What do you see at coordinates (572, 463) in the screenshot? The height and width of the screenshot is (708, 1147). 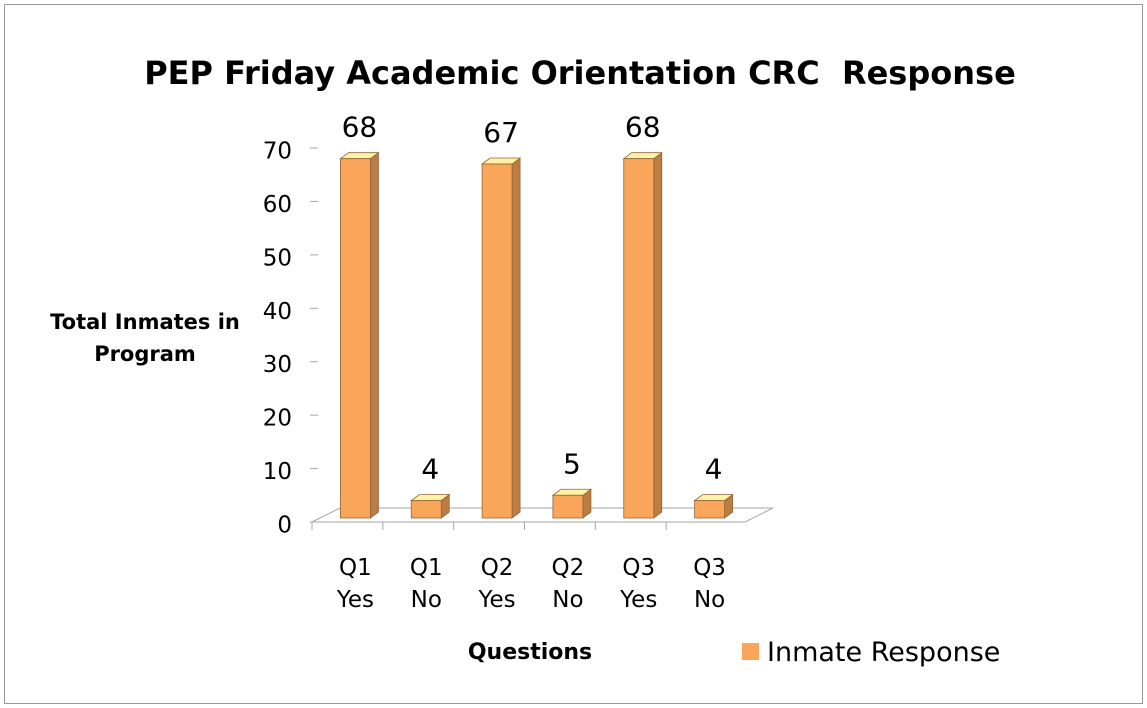 I see `data-label: 5` at bounding box center [572, 463].